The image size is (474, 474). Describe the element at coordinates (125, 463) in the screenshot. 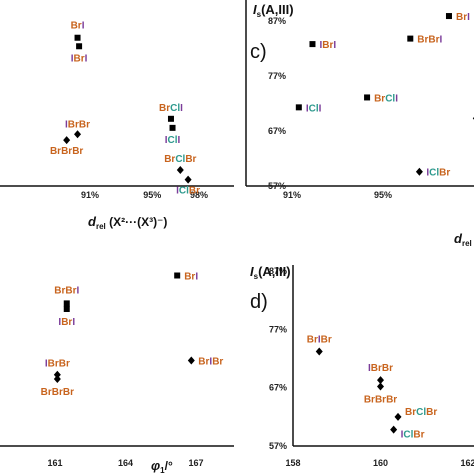

I see `x-tick-label: 164` at that location.